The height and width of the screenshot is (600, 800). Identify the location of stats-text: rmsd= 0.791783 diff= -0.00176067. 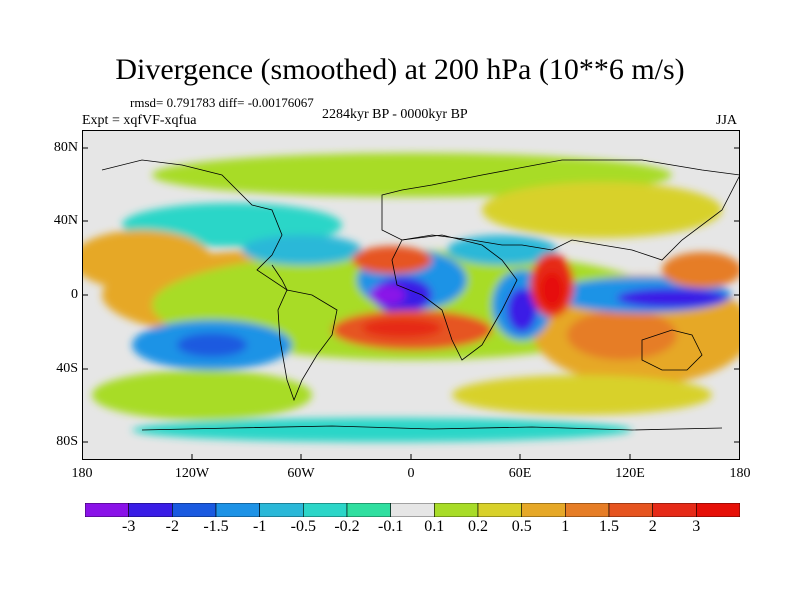
(222, 102).